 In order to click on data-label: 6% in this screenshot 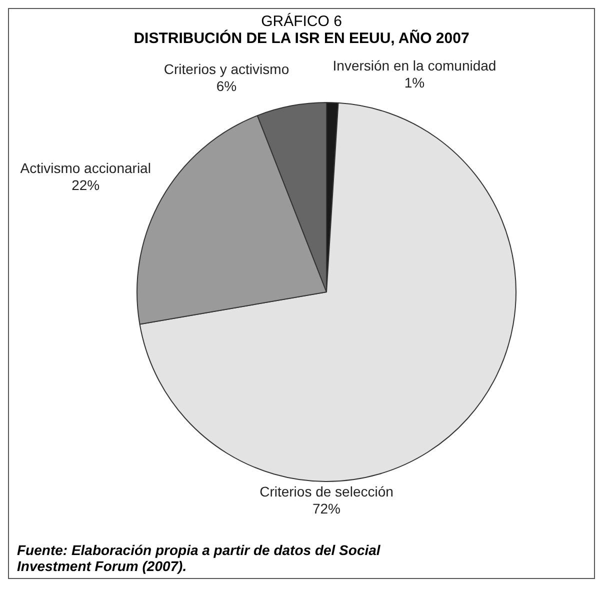, I will do `click(226, 86)`.